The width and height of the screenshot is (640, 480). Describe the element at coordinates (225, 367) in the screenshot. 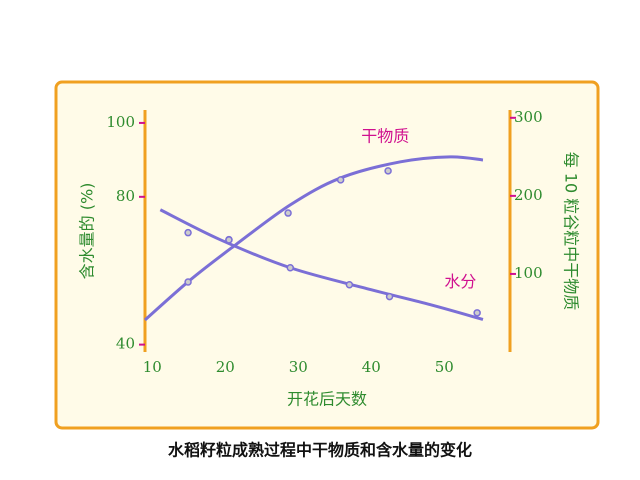

I see `x-tick-label: 20` at that location.